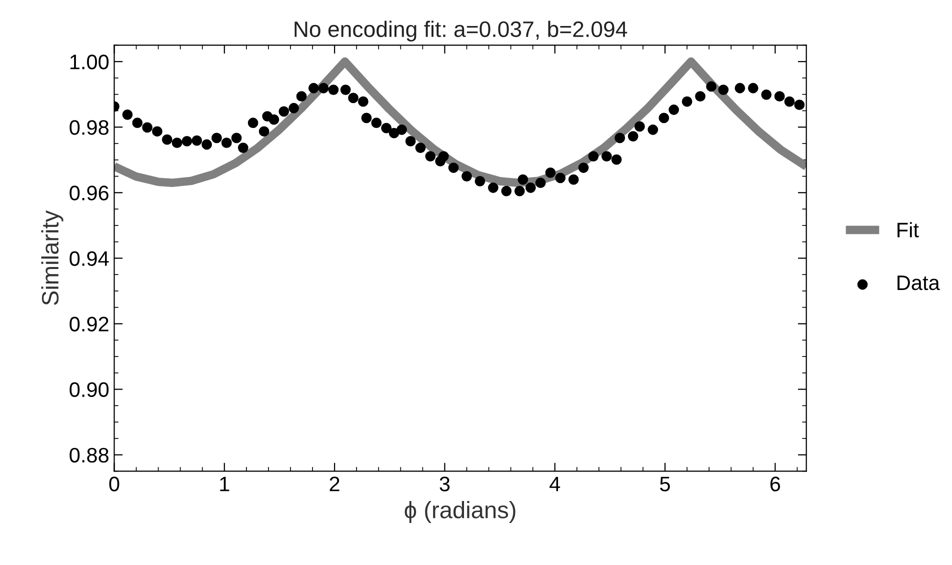  Describe the element at coordinates (335, 484) in the screenshot. I see `x-tick-label: 2` at that location.